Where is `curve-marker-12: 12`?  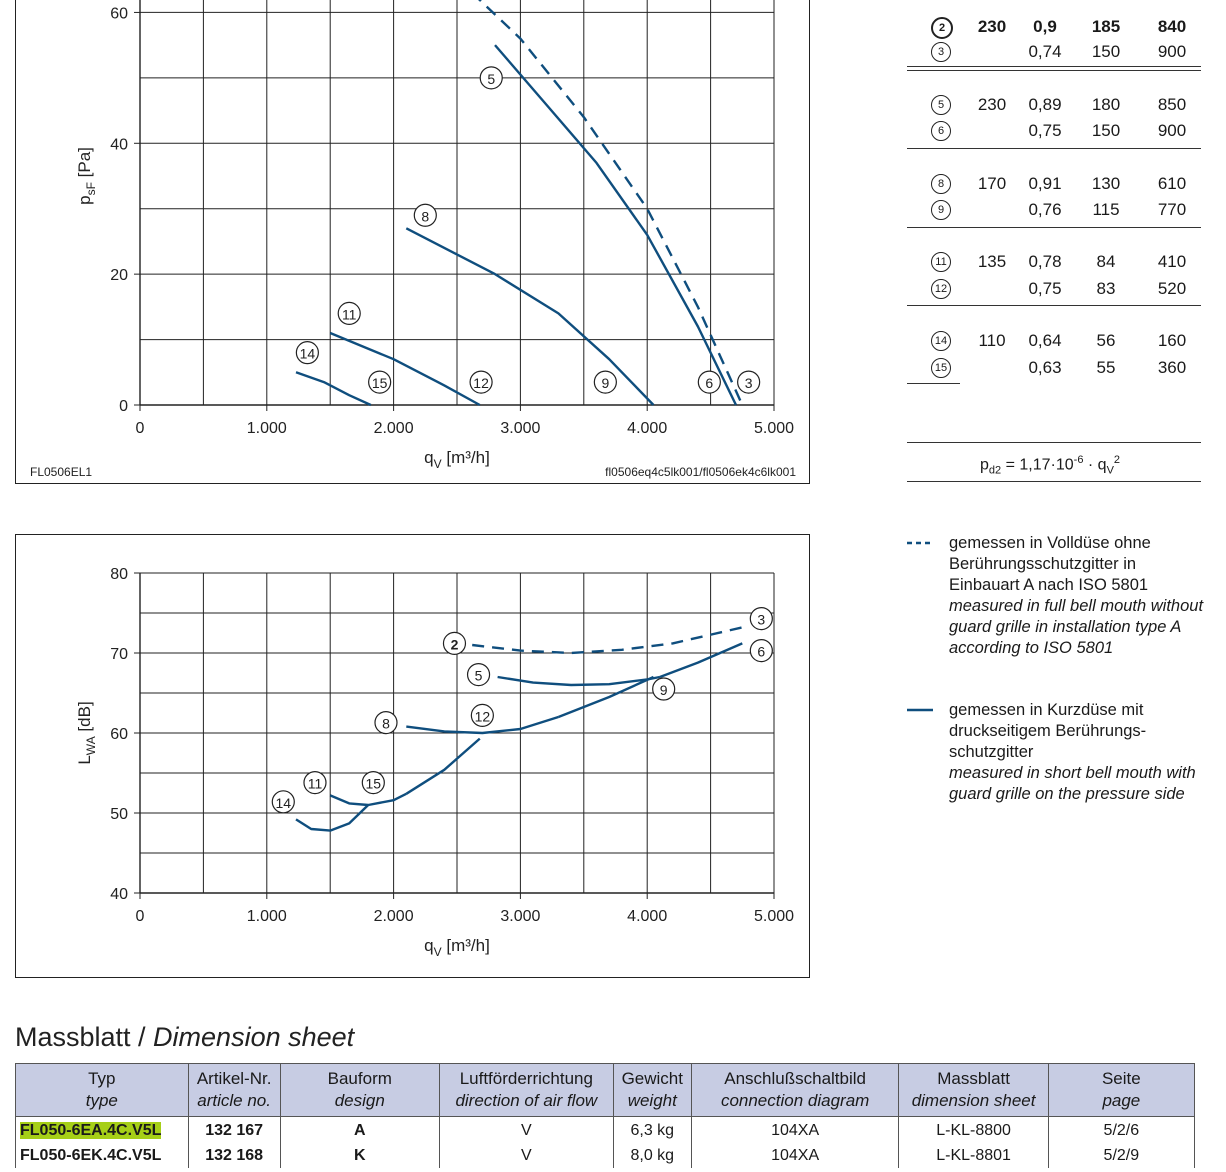 curve-marker-12: 12 is located at coordinates (482, 715).